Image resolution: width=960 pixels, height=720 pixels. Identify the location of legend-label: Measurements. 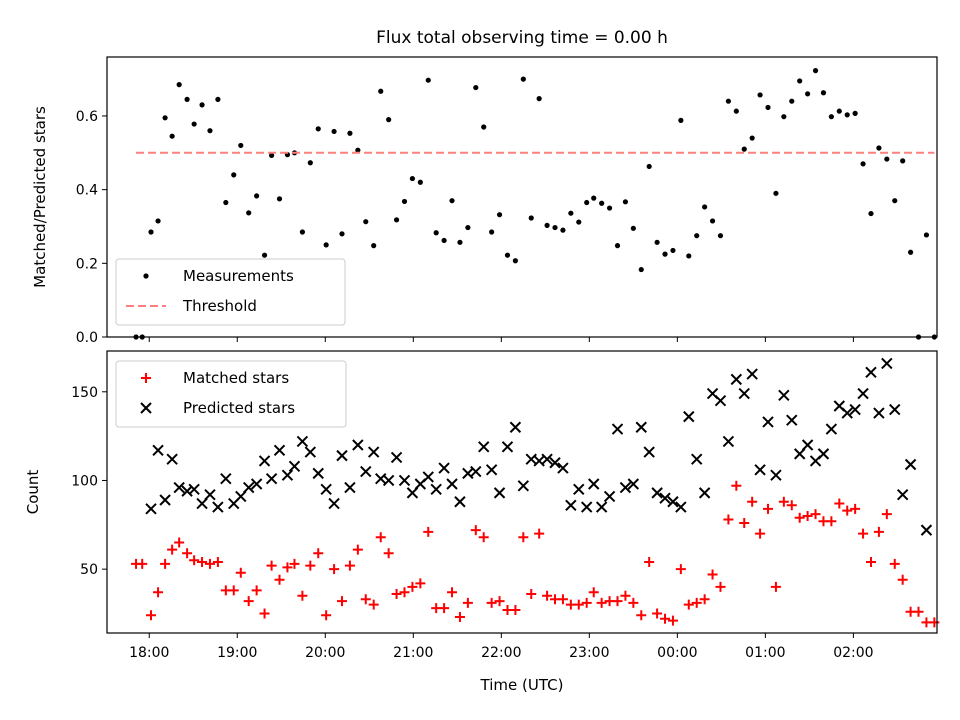
(238, 276).